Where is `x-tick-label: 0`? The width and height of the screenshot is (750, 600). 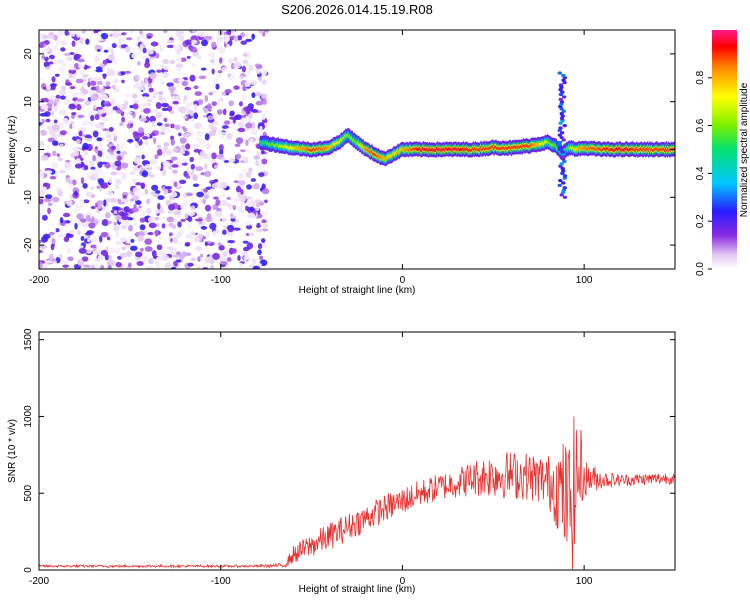 x-tick-label: 0 is located at coordinates (403, 581).